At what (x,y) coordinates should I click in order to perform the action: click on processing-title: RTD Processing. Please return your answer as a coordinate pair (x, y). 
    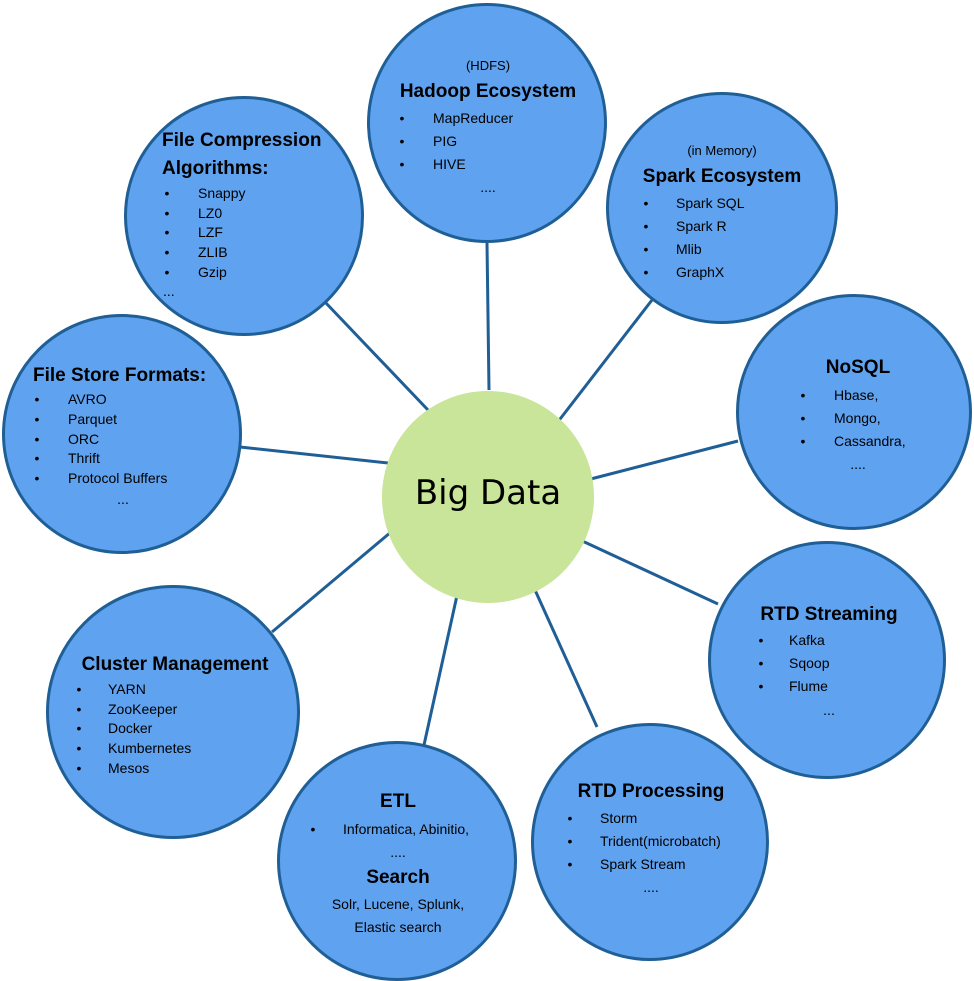
    Looking at the image, I should click on (651, 791).